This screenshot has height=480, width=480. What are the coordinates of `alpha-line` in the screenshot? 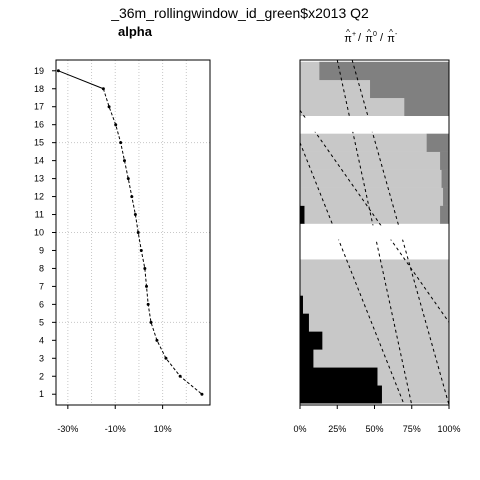 It's located at (152, 241).